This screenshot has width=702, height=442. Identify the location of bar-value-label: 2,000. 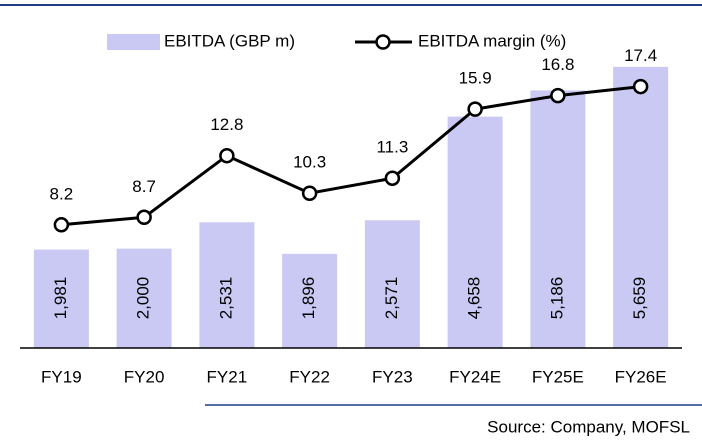
(143, 298).